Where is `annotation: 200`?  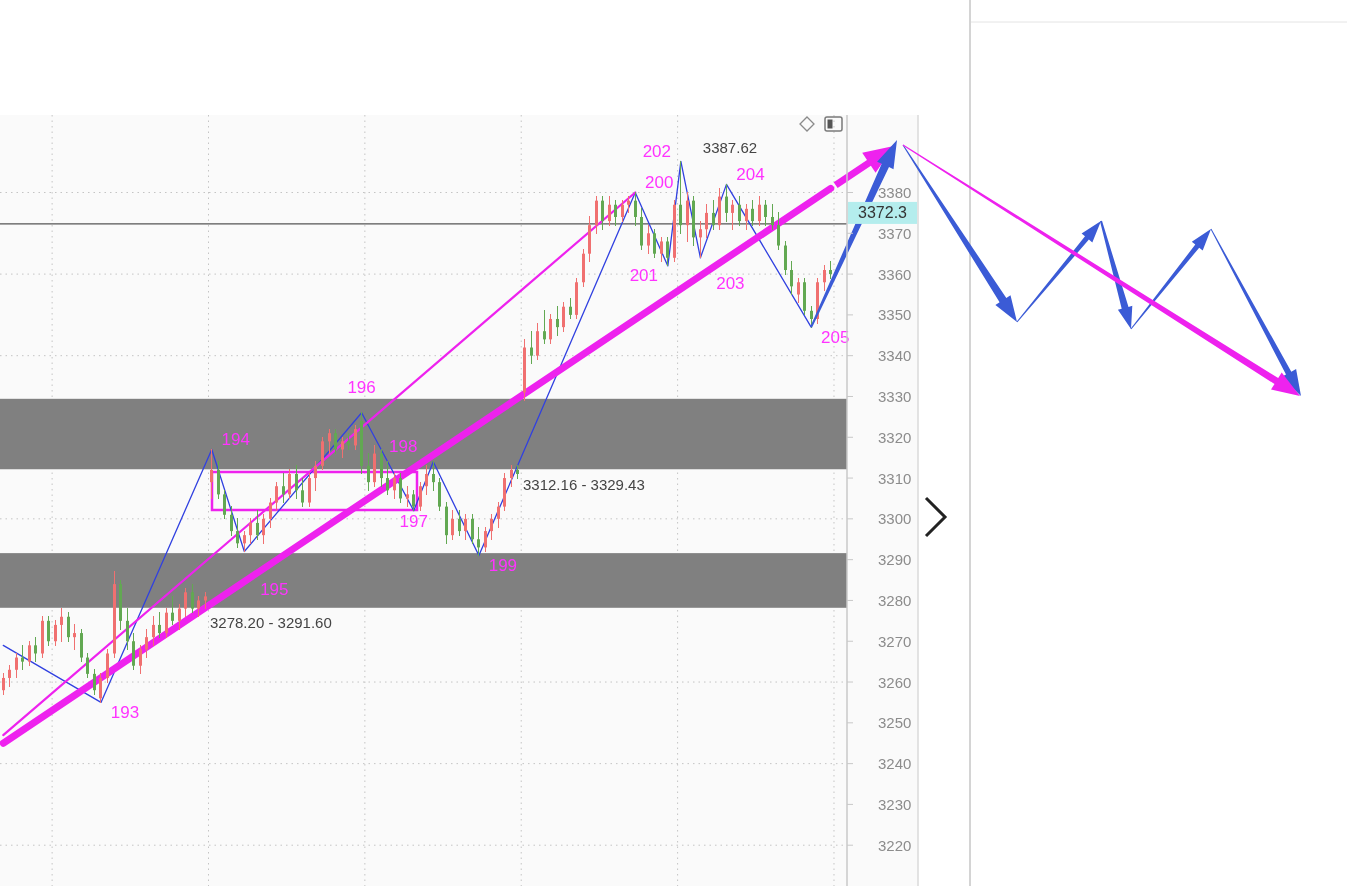
annotation: 200 is located at coordinates (659, 183).